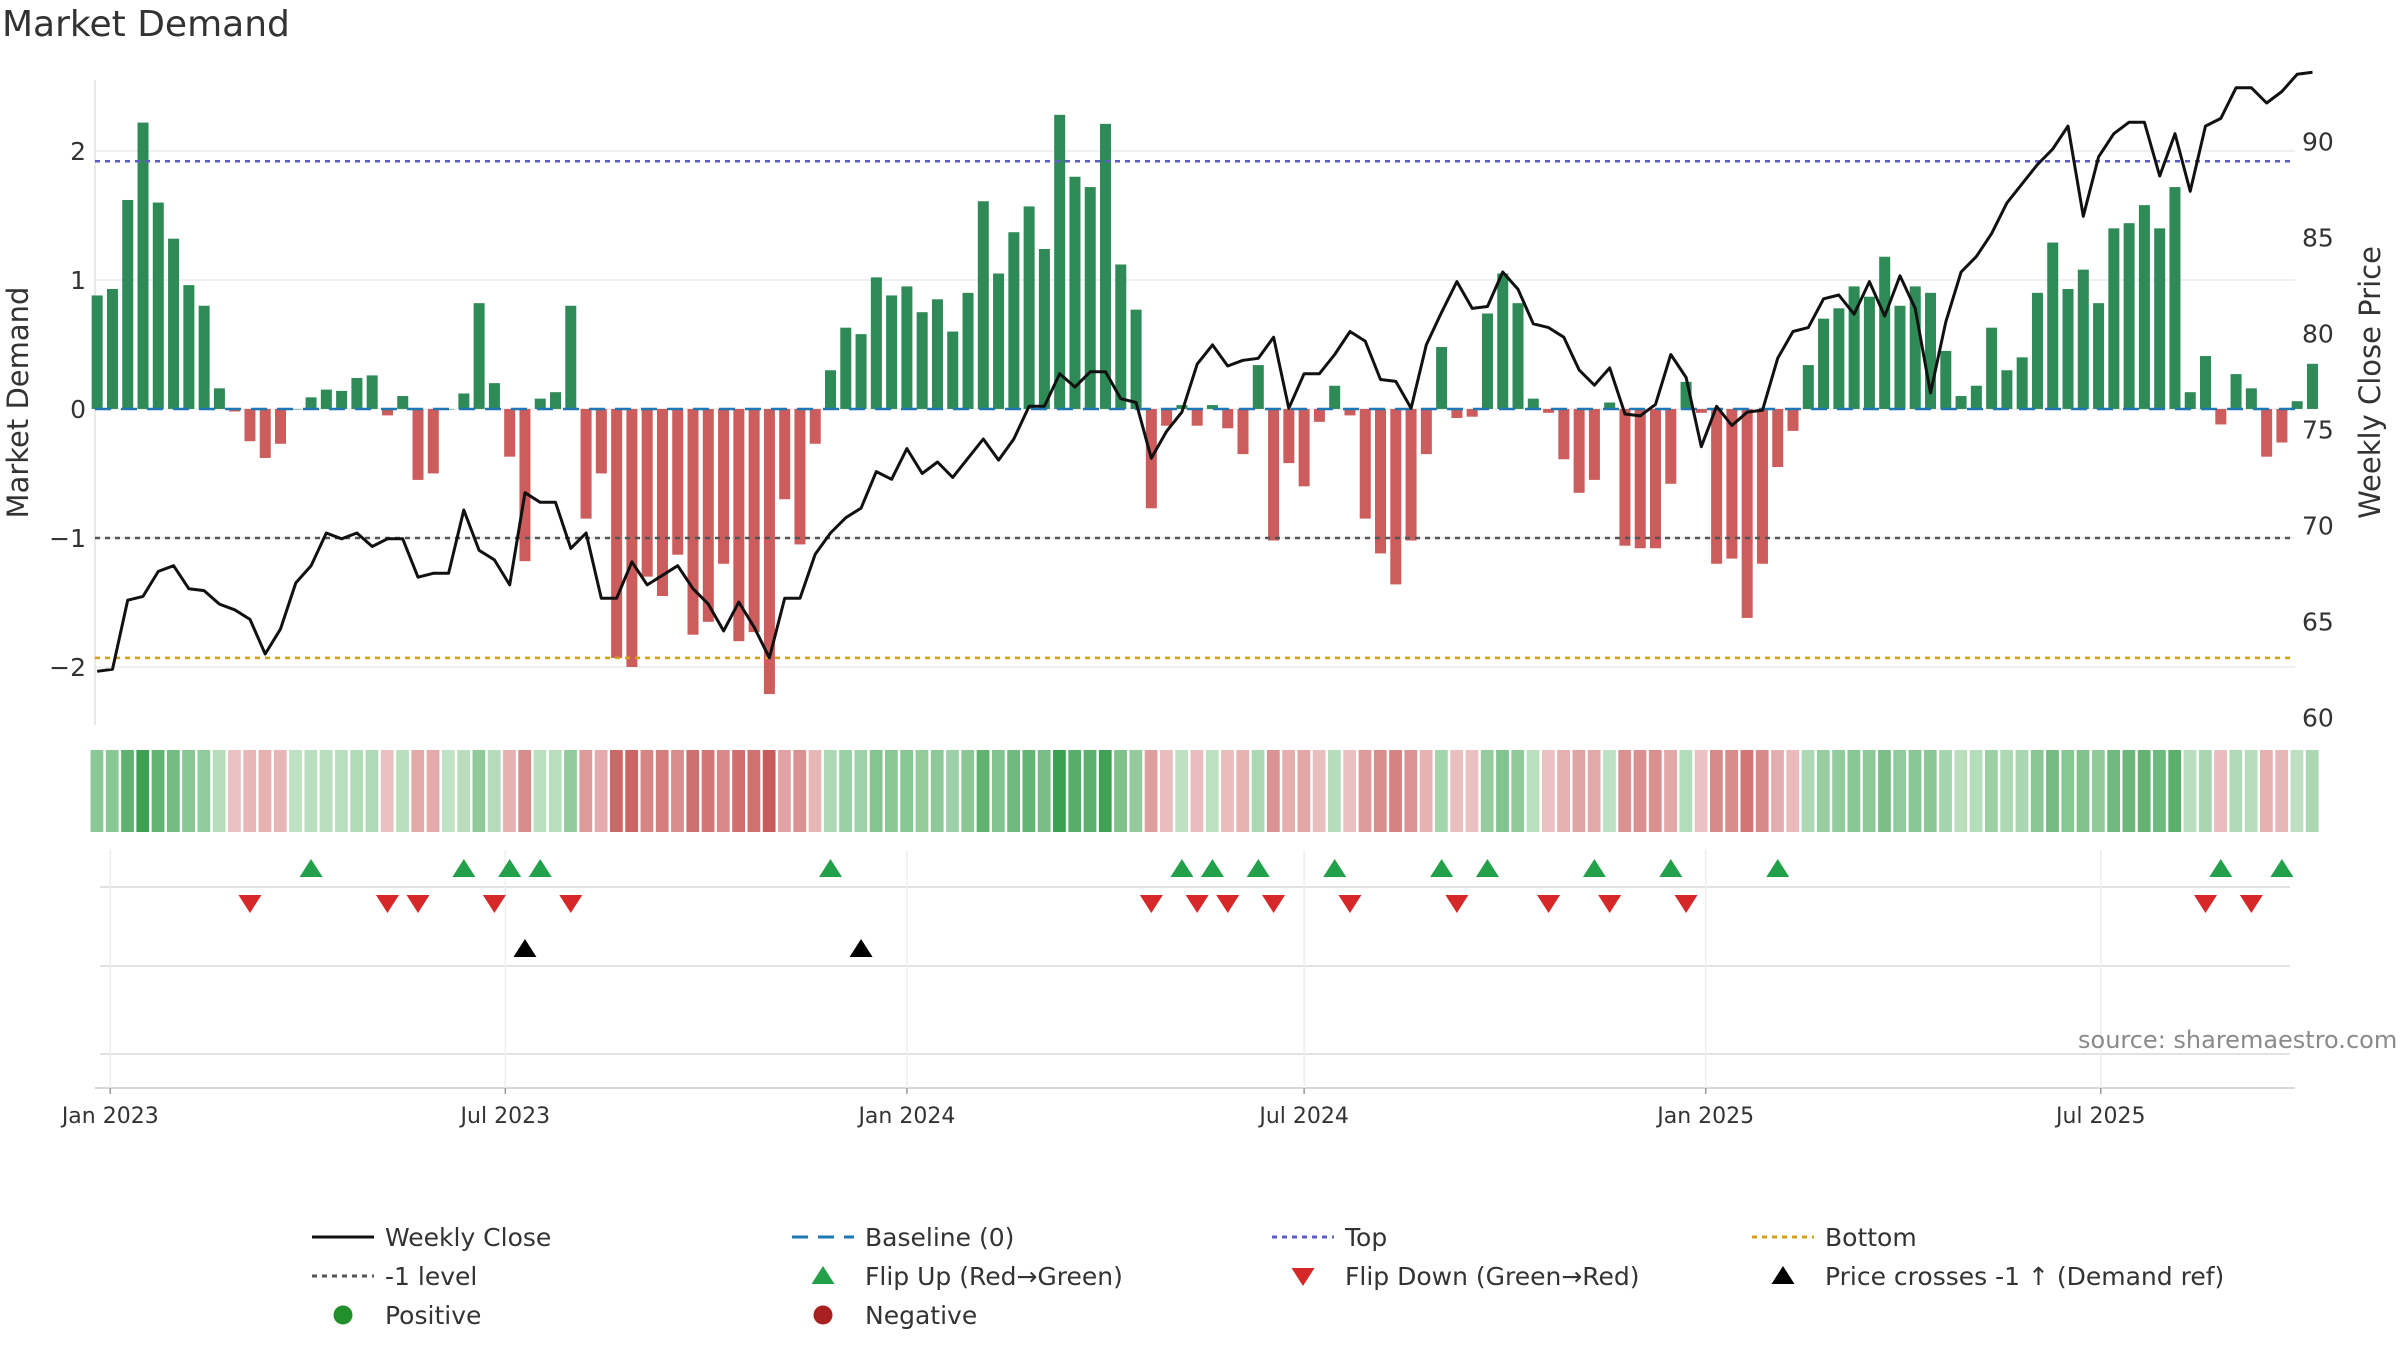 The height and width of the screenshot is (1354, 2400). What do you see at coordinates (2318, 333) in the screenshot?
I see `y2-tick-label: 80` at bounding box center [2318, 333].